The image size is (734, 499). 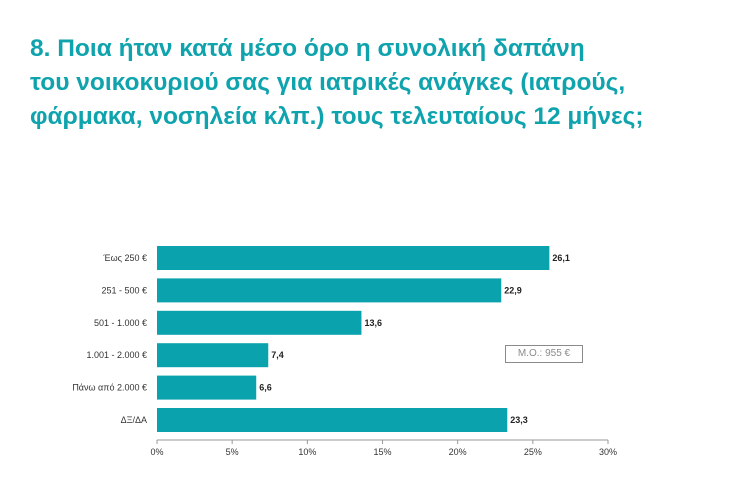 I want to click on data-label: 22,9, so click(x=513, y=290).